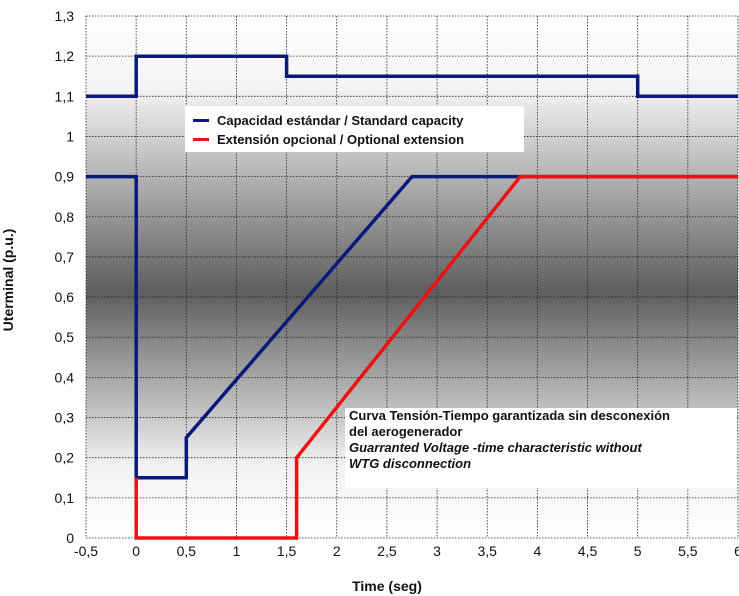  What do you see at coordinates (86, 551) in the screenshot?
I see `x-tick-label: -0,5` at bounding box center [86, 551].